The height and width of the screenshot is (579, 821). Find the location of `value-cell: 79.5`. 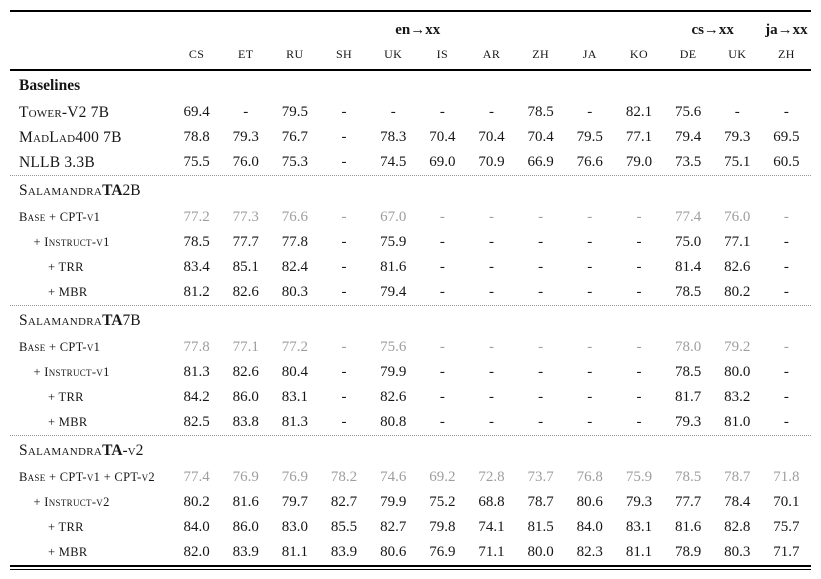

value-cell: 79.5 is located at coordinates (294, 112).